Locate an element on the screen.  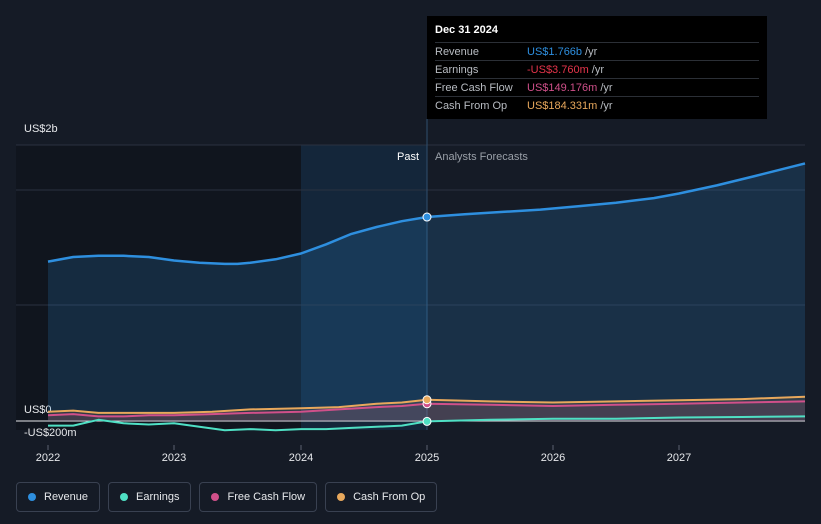
x-tick-label: 2027 is located at coordinates (679, 458).